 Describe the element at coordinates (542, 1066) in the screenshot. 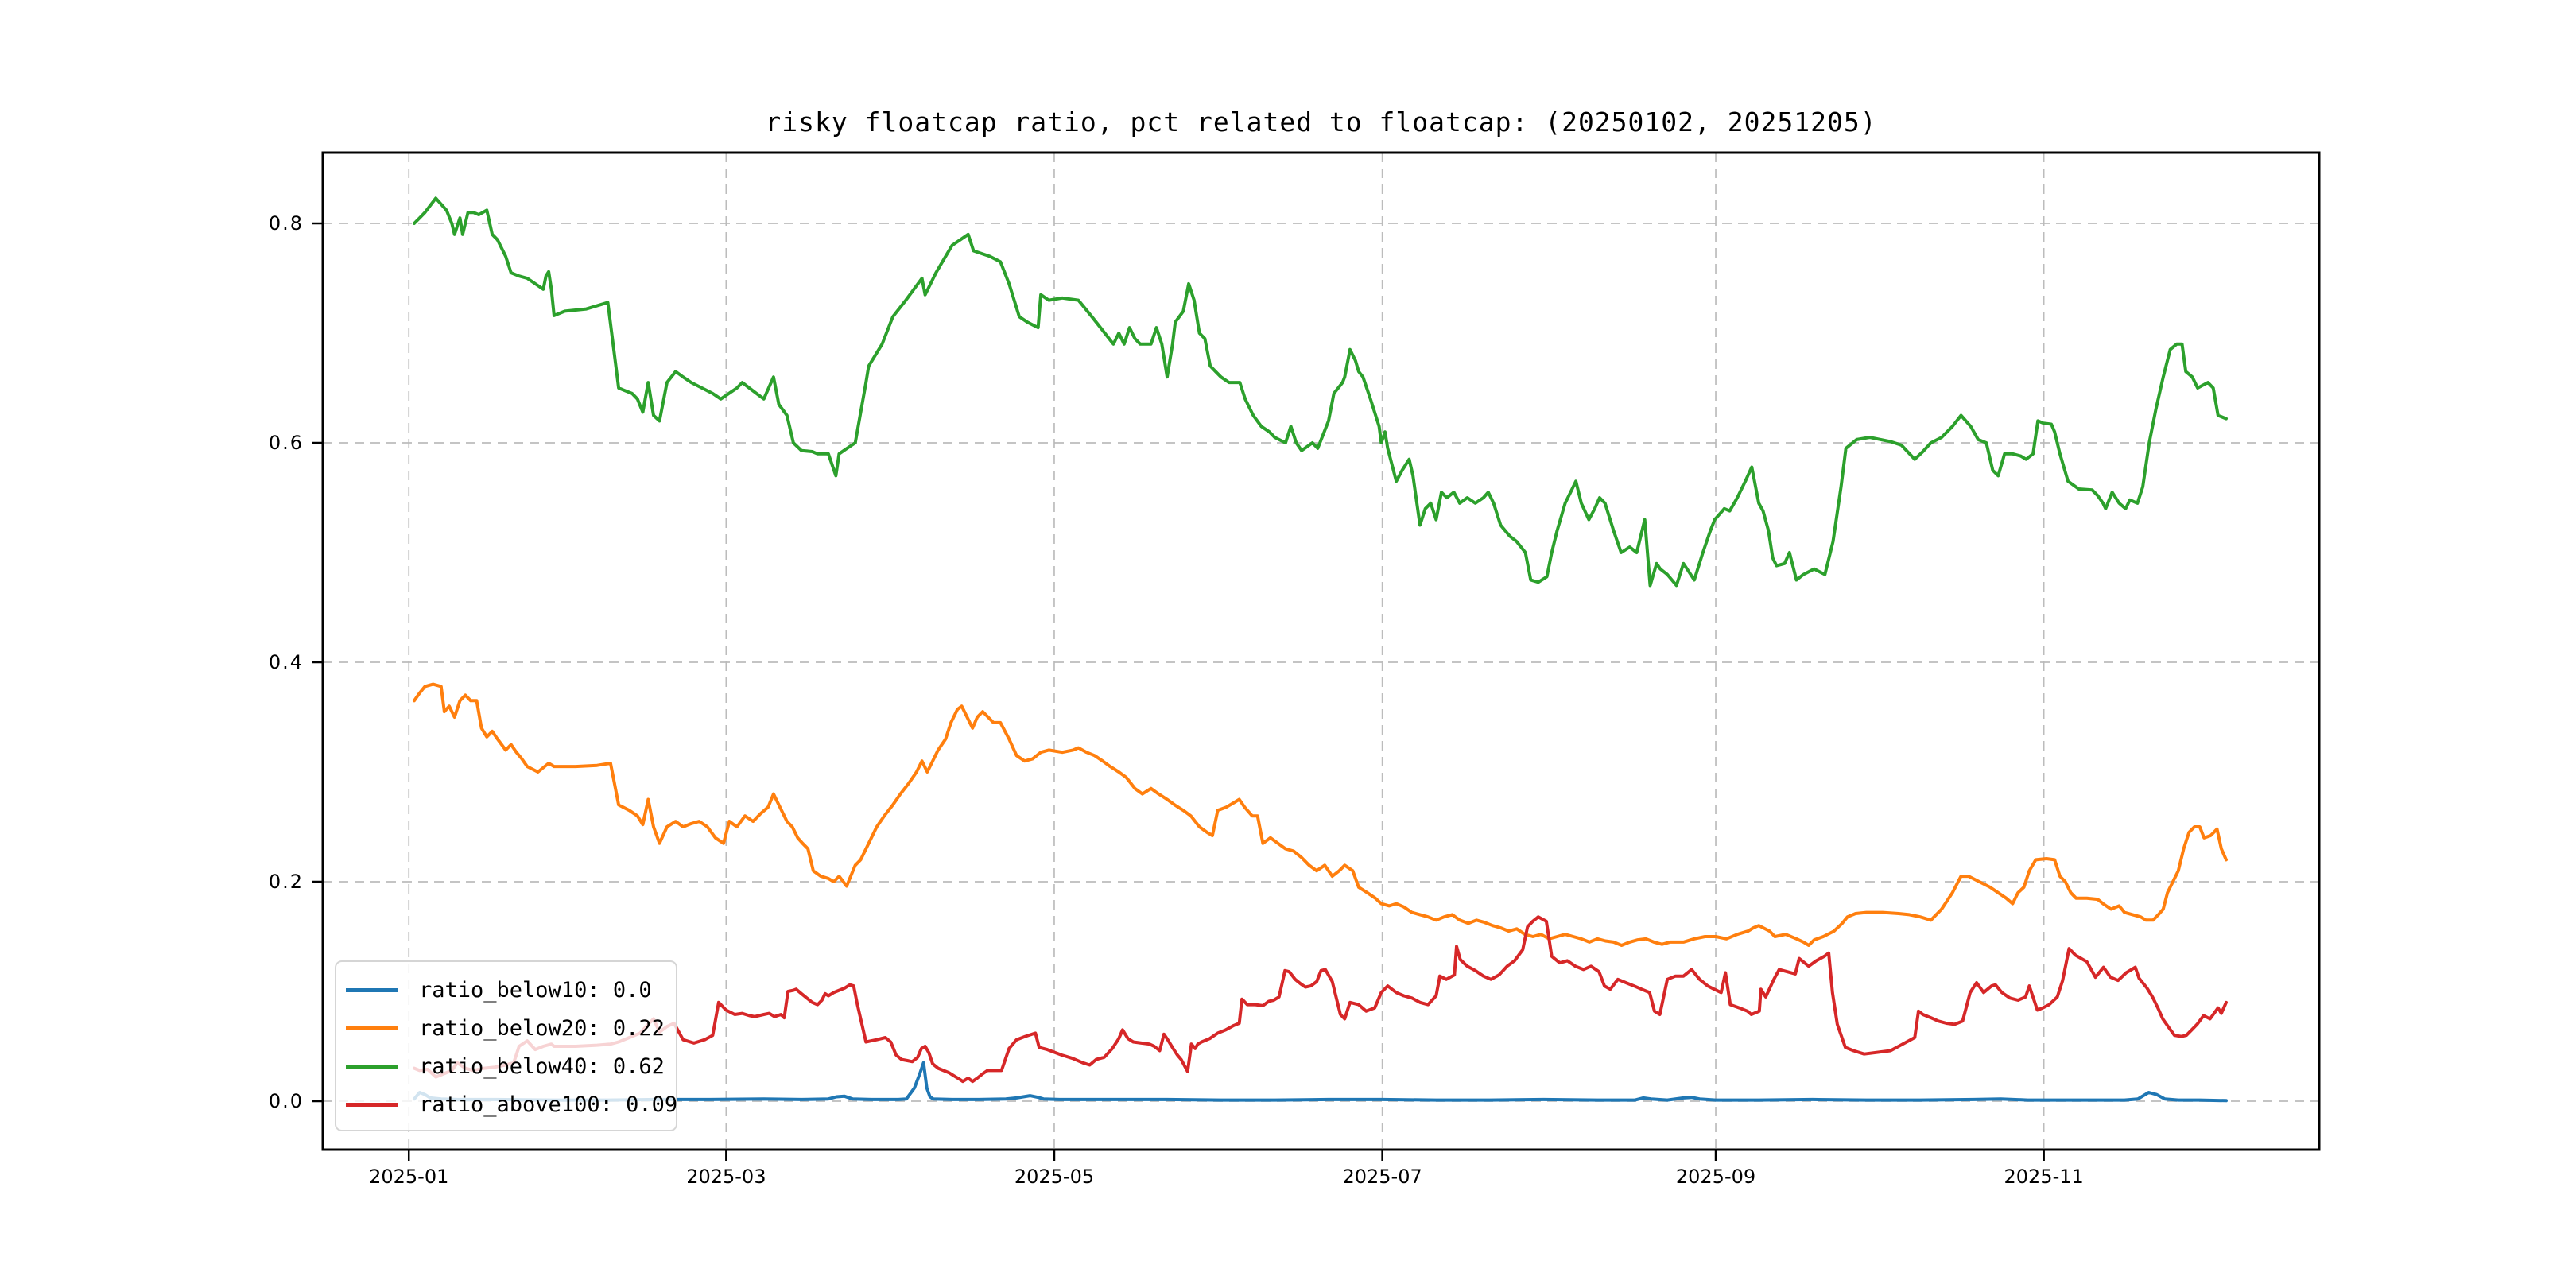

I see `legend-label-ratio_below40: ratio_below40: 0.62` at that location.